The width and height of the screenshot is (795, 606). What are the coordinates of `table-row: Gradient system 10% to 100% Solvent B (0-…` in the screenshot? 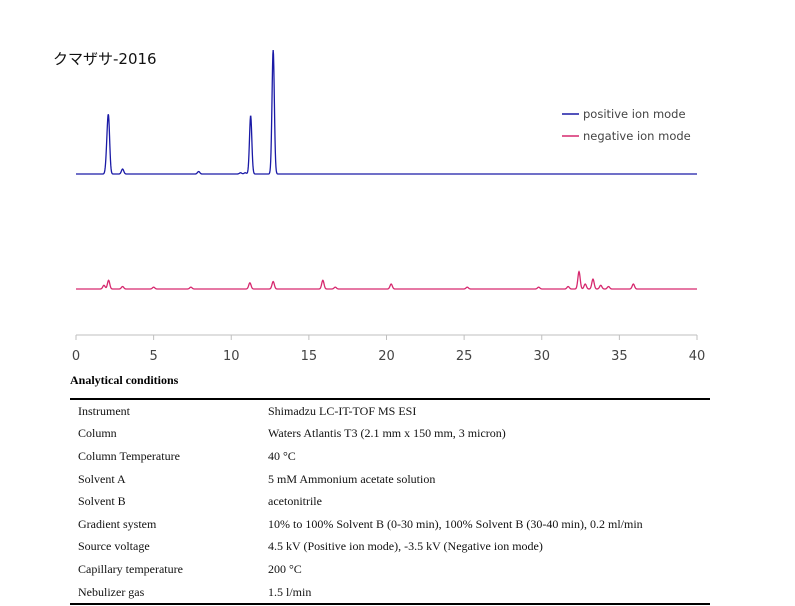 It's located at (390, 524).